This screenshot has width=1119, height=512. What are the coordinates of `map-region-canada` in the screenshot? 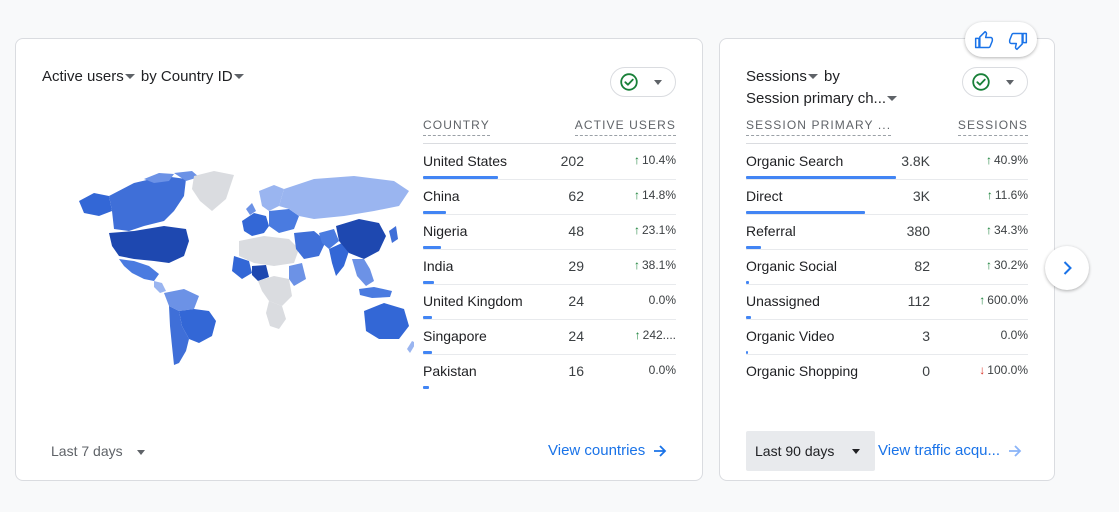 It's located at (147, 203).